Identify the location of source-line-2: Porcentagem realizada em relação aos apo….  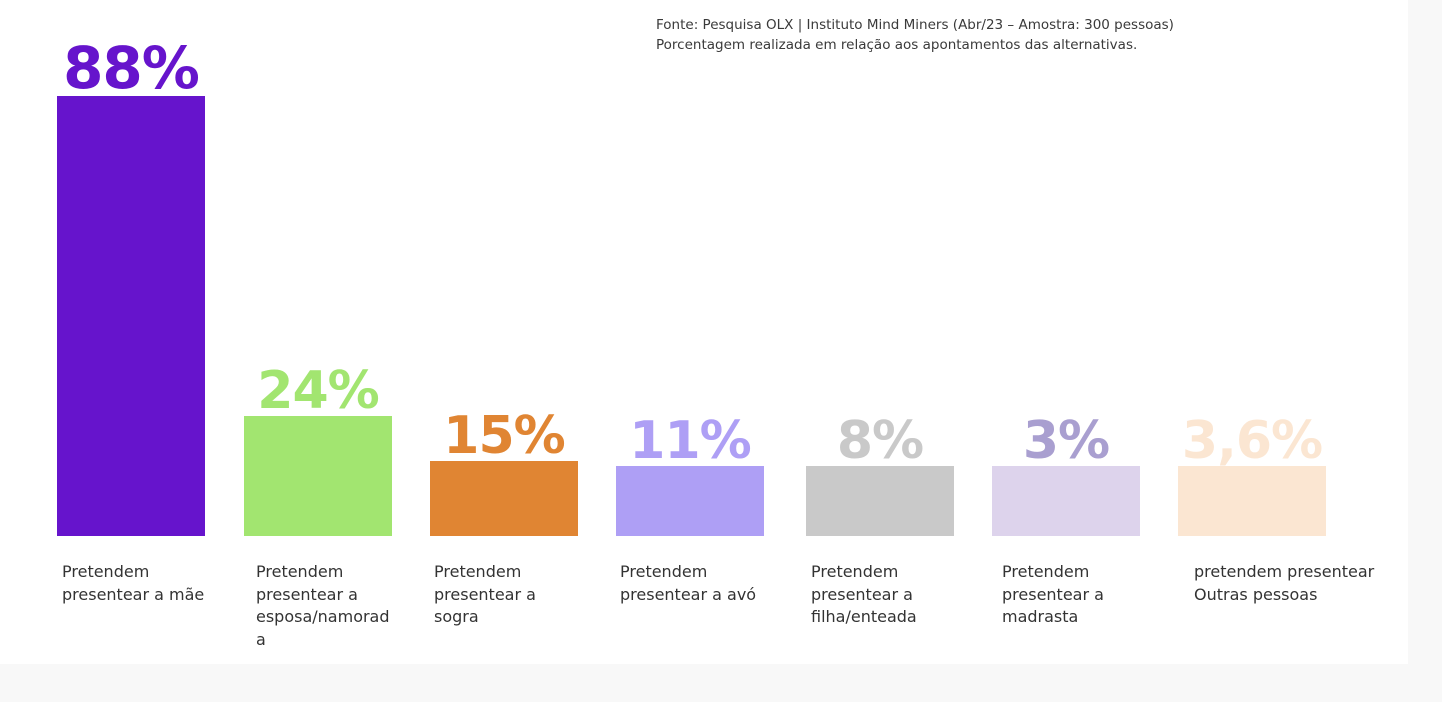
(897, 45).